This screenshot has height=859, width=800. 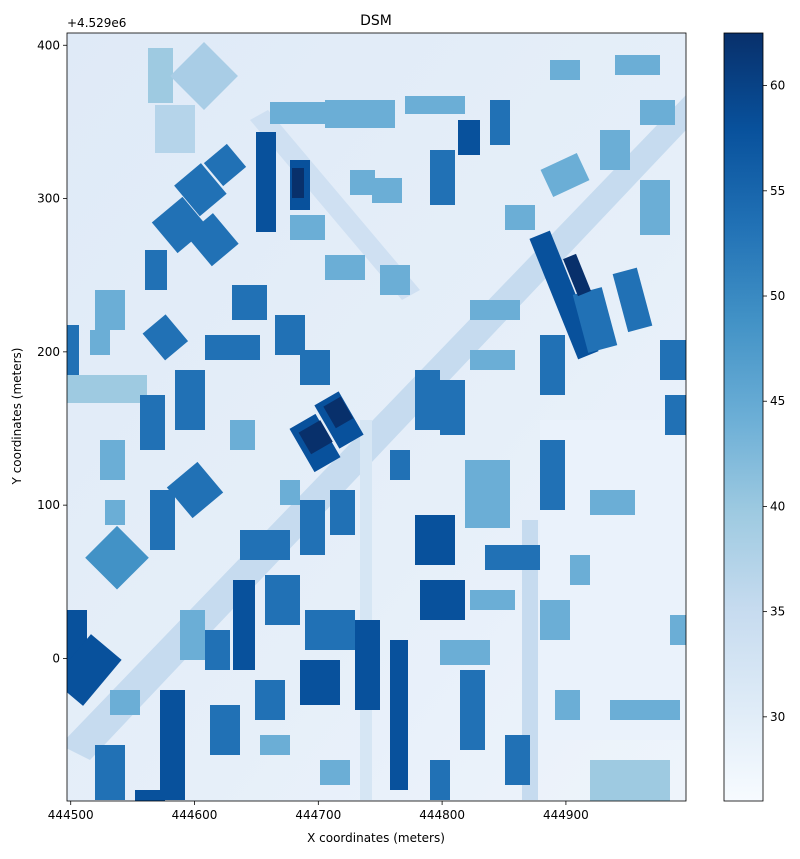 What do you see at coordinates (777, 506) in the screenshot?
I see `colorbar-tick-label: 40` at bounding box center [777, 506].